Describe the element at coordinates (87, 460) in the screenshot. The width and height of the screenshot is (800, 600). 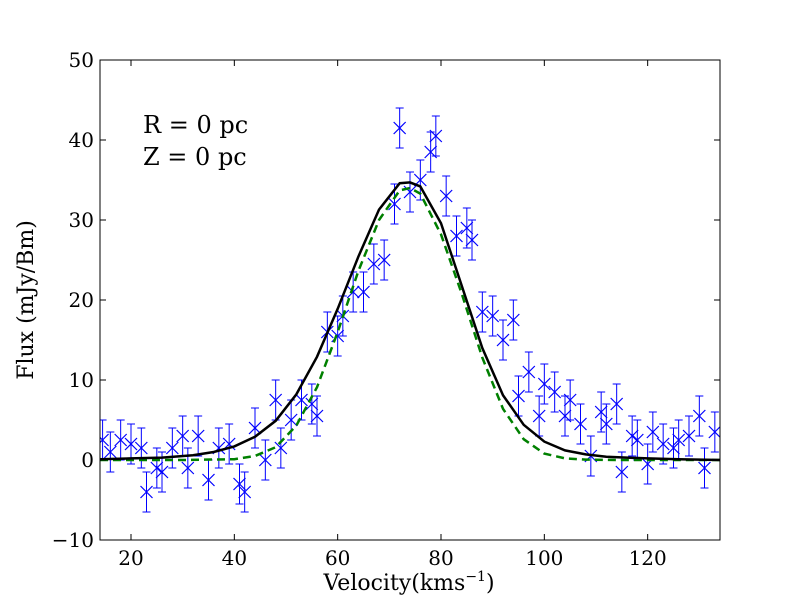
I see `y-tick-label: 0` at that location.